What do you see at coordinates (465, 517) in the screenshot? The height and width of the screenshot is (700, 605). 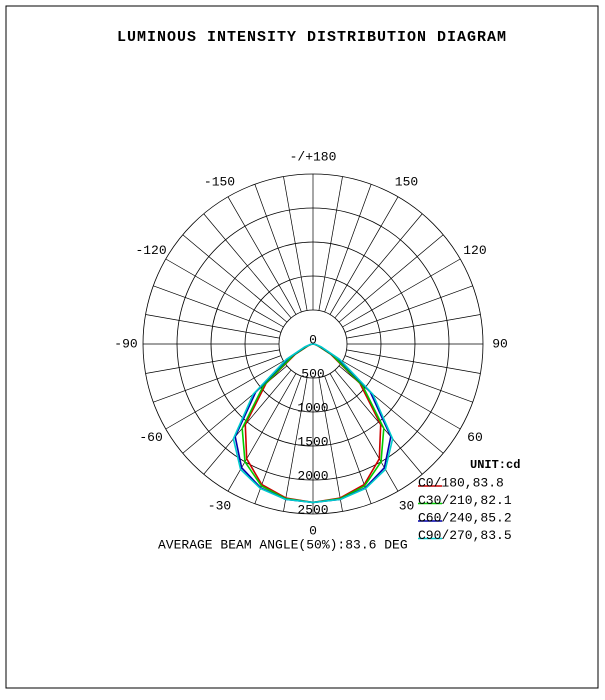 I see `legend-label: C60/240,85.2` at bounding box center [465, 517].